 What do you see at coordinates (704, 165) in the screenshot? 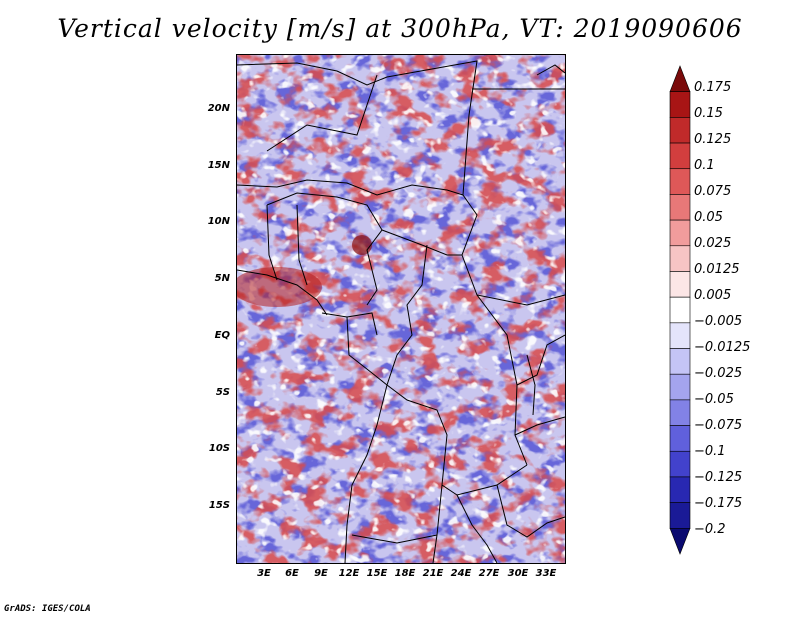
I see `colorbar-label: 0.1` at bounding box center [704, 165].